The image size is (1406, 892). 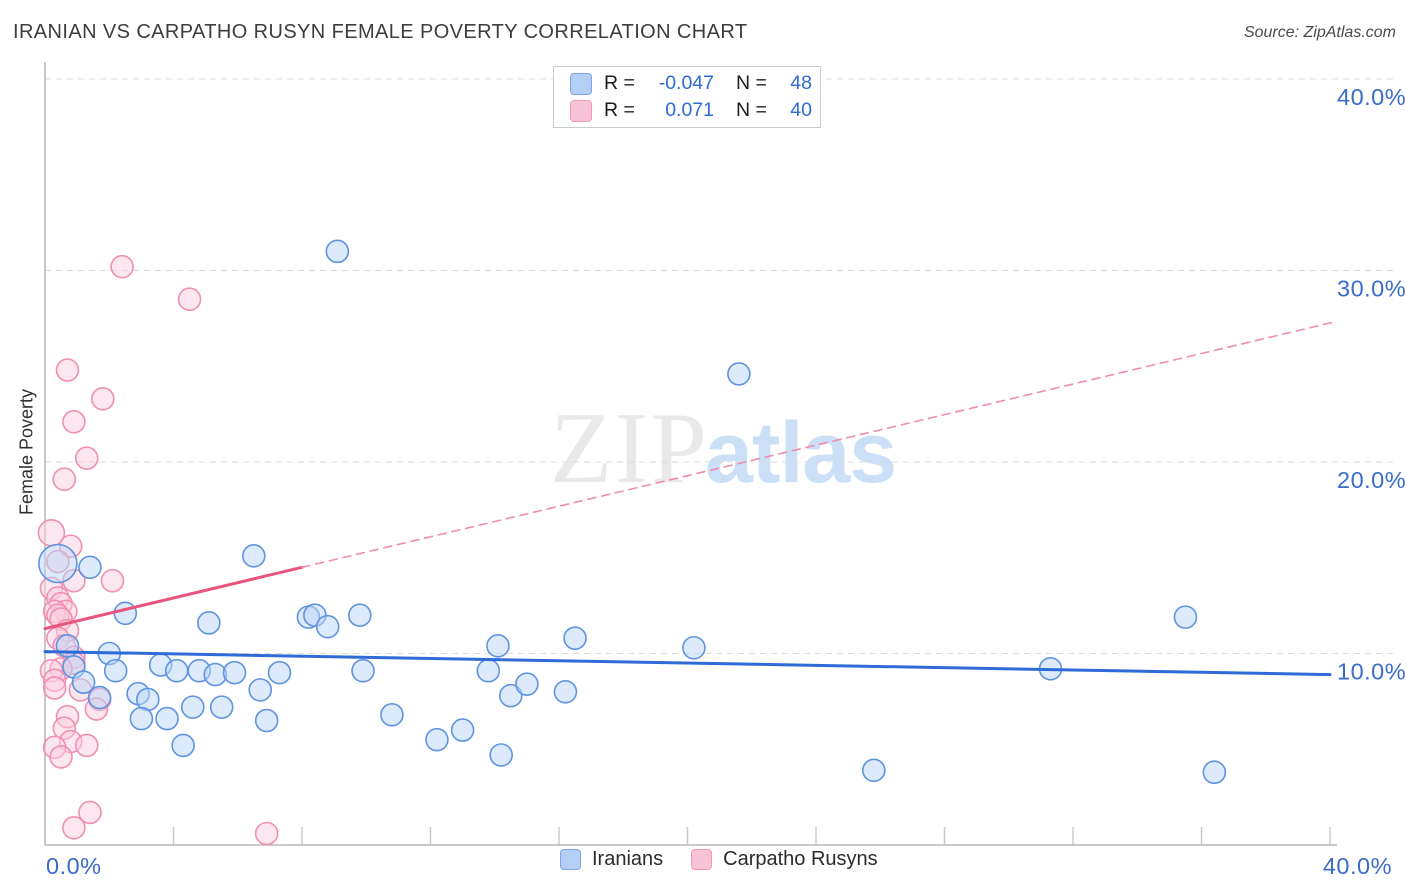 I want to click on carpatho-rusyns-legend-swatch-icon, so click(x=702, y=859).